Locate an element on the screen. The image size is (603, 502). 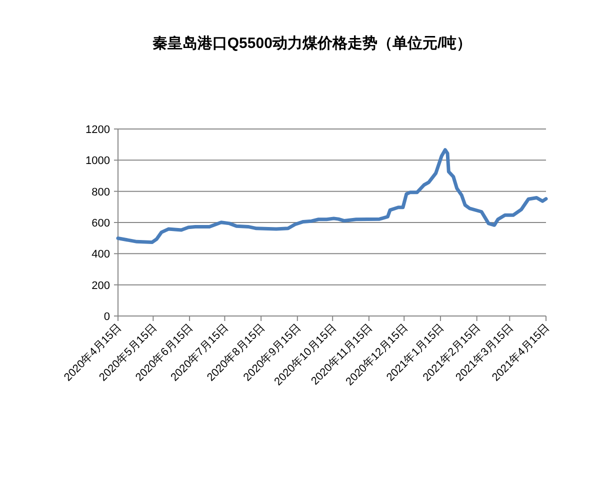
y-tick-label: 0 is located at coordinates (107, 317).